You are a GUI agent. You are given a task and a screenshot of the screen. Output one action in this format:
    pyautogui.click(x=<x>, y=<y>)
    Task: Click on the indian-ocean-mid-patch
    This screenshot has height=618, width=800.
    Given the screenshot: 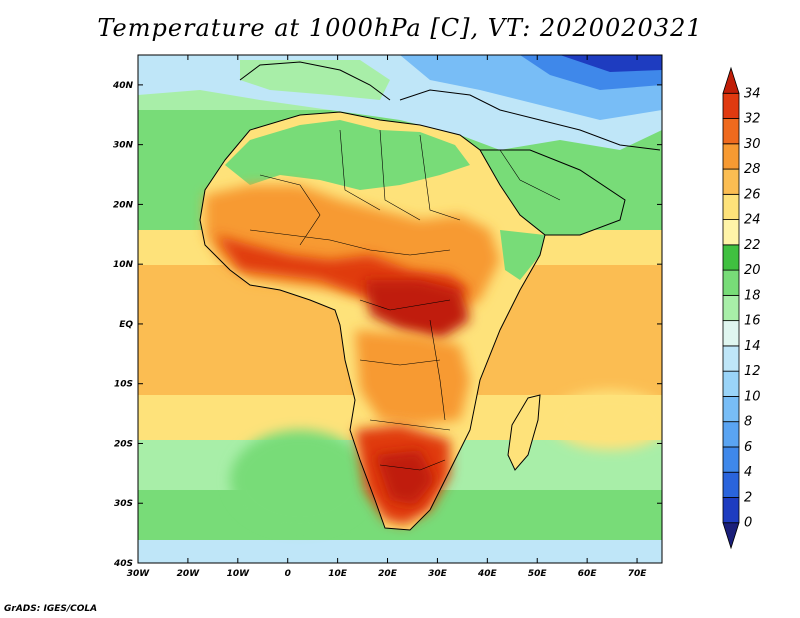 What is the action you would take?
    pyautogui.click(x=606, y=420)
    